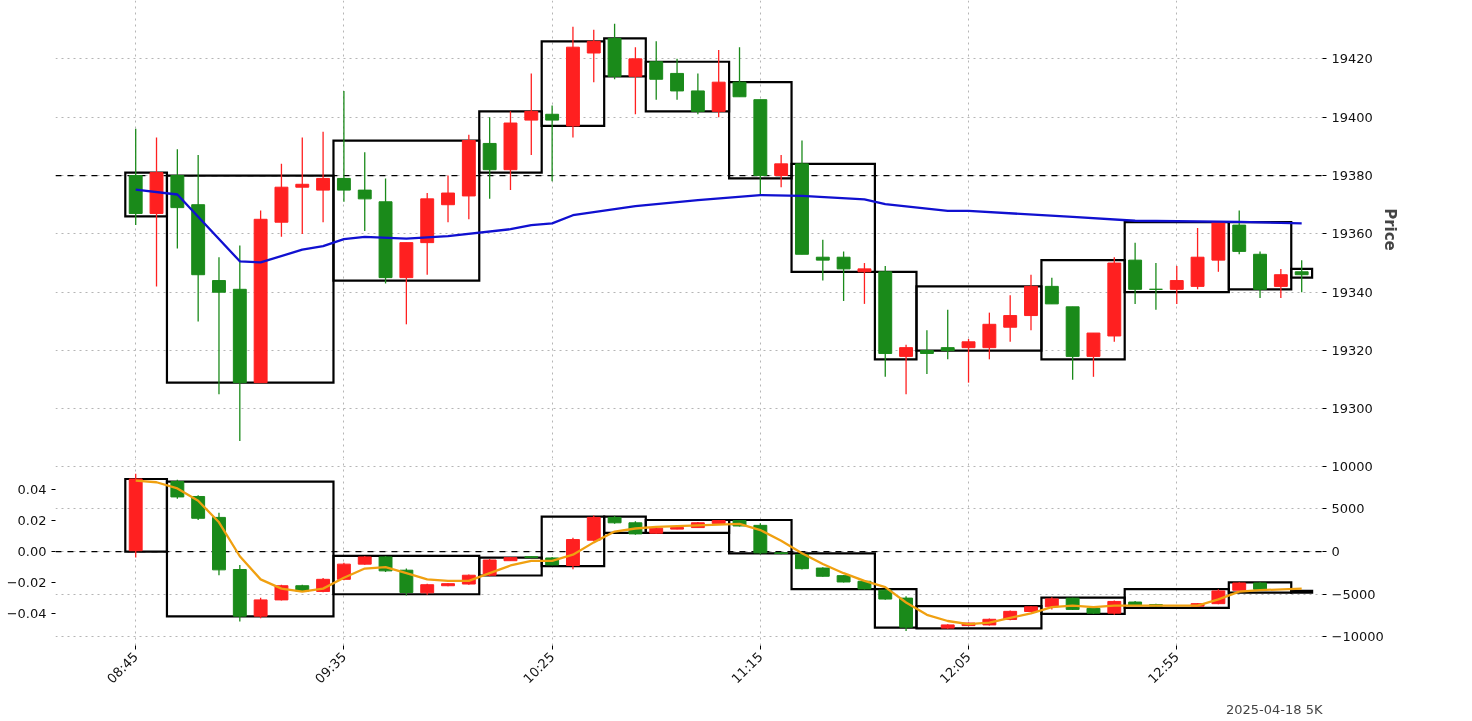 This screenshot has width=1472, height=721. What do you see at coordinates (32, 521) in the screenshot?
I see `y2-tick-label: 0.02` at bounding box center [32, 521].